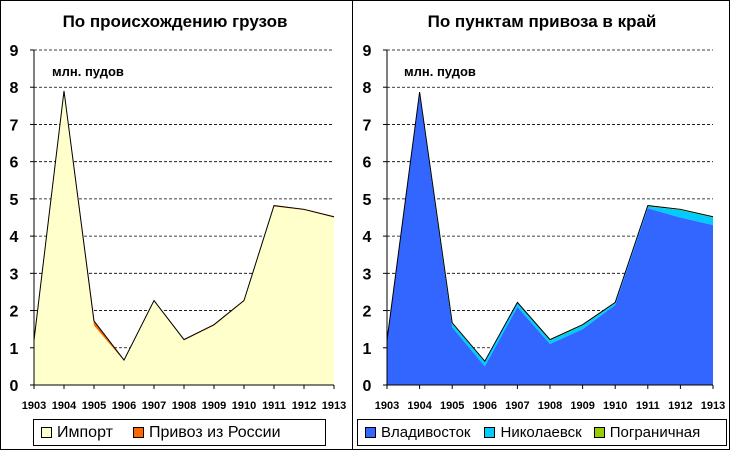 Image resolution: width=730 pixels, height=450 pixels. Describe the element at coordinates (46, 432) in the screenshot. I see `legend-swatch-import` at that location.